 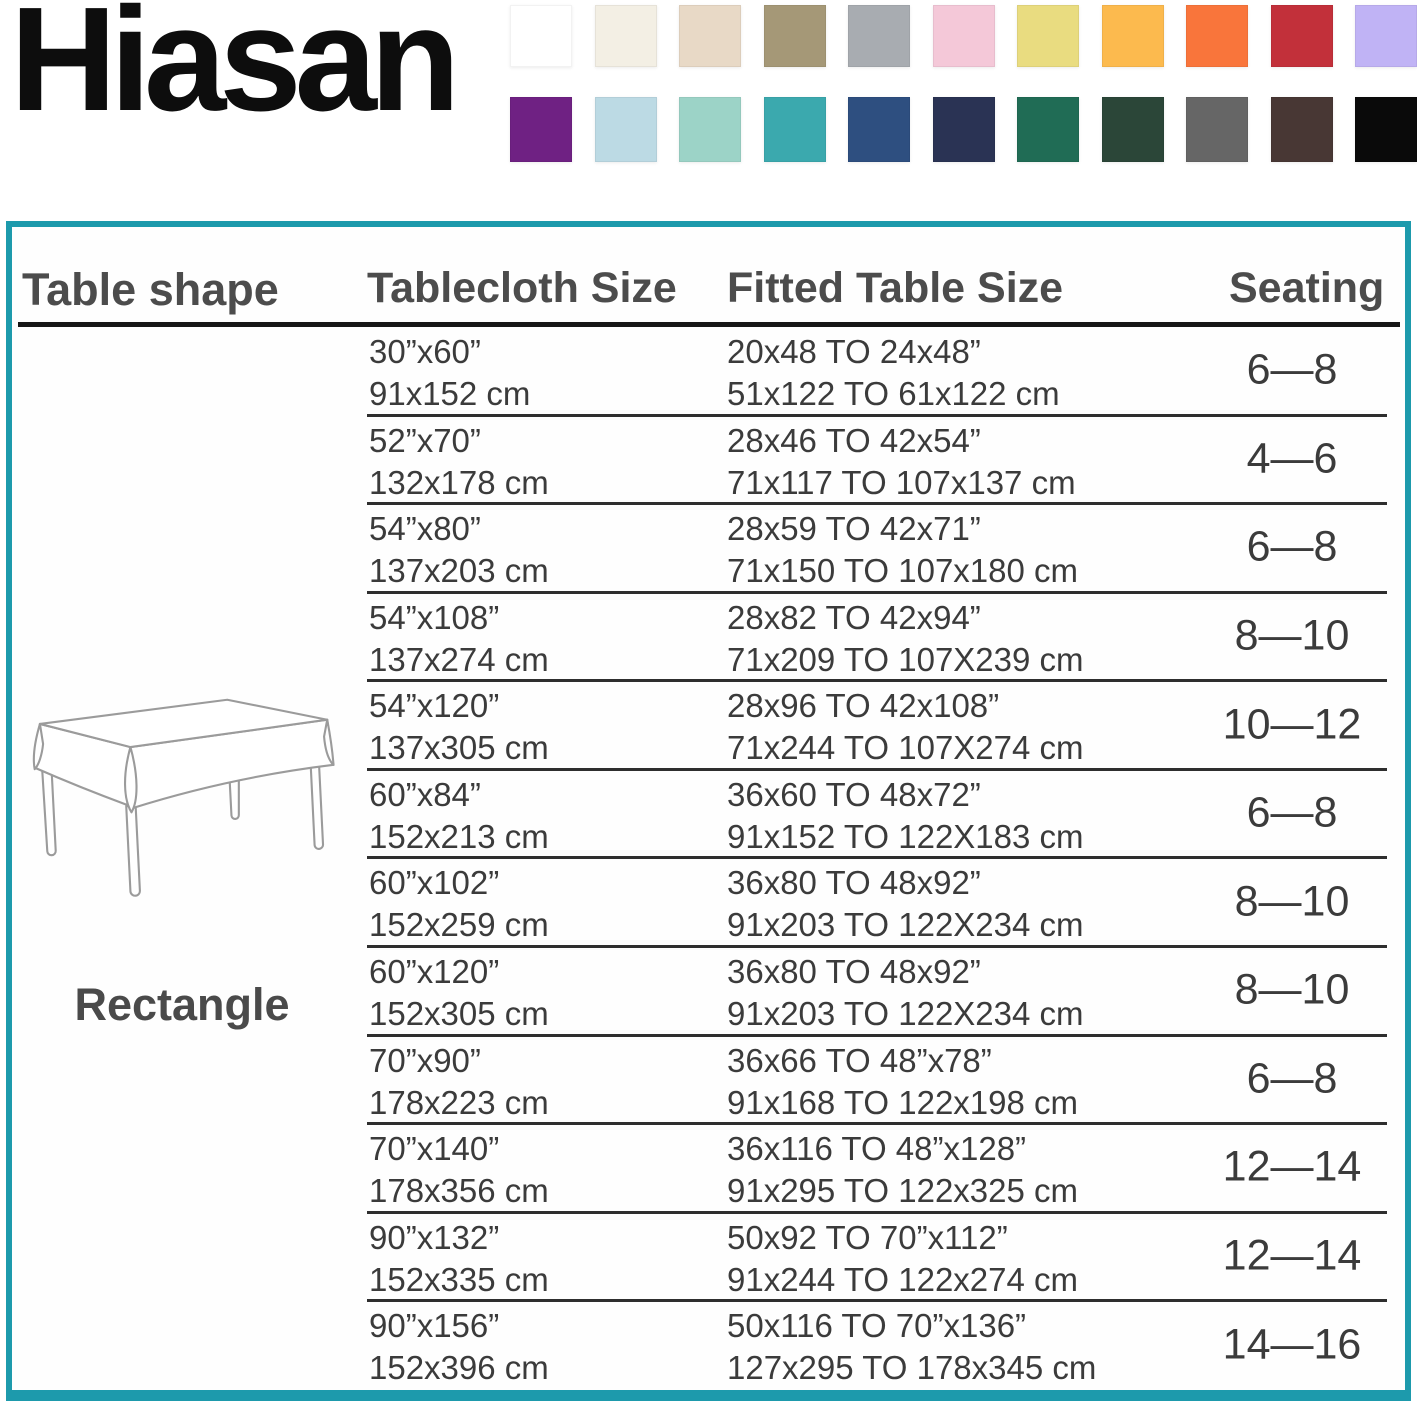 I want to click on header-divider, so click(x=709, y=324).